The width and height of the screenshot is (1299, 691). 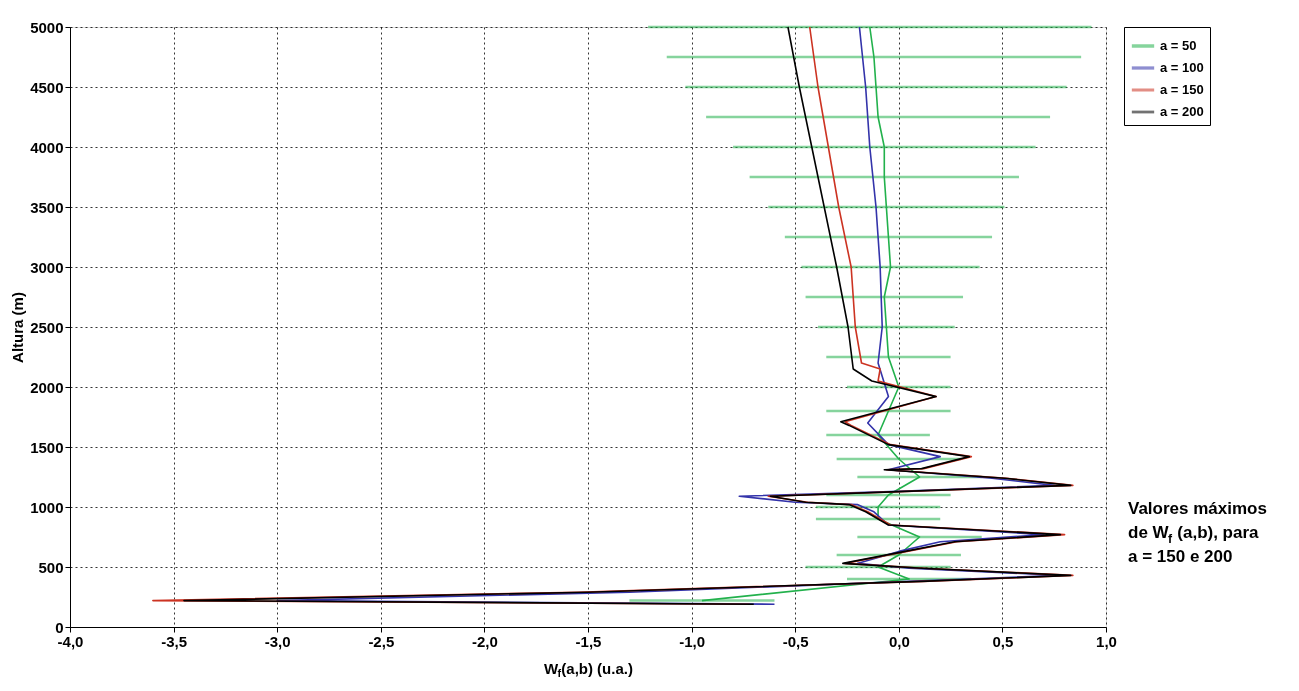 What do you see at coordinates (47, 327) in the screenshot?
I see `y-tick-label: 2500` at bounding box center [47, 327].